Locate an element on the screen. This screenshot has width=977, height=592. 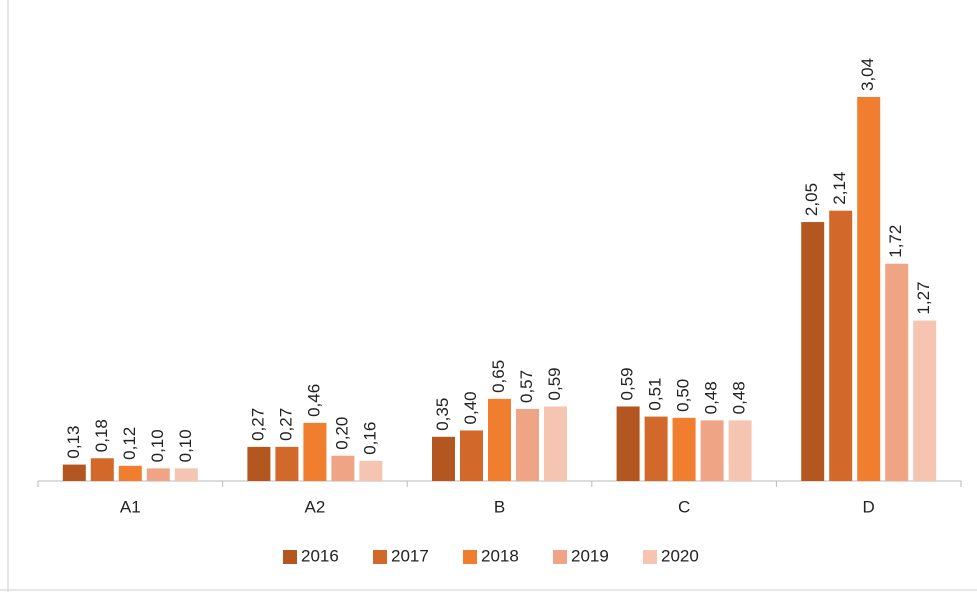
legend-label: 2017 is located at coordinates (410, 555).